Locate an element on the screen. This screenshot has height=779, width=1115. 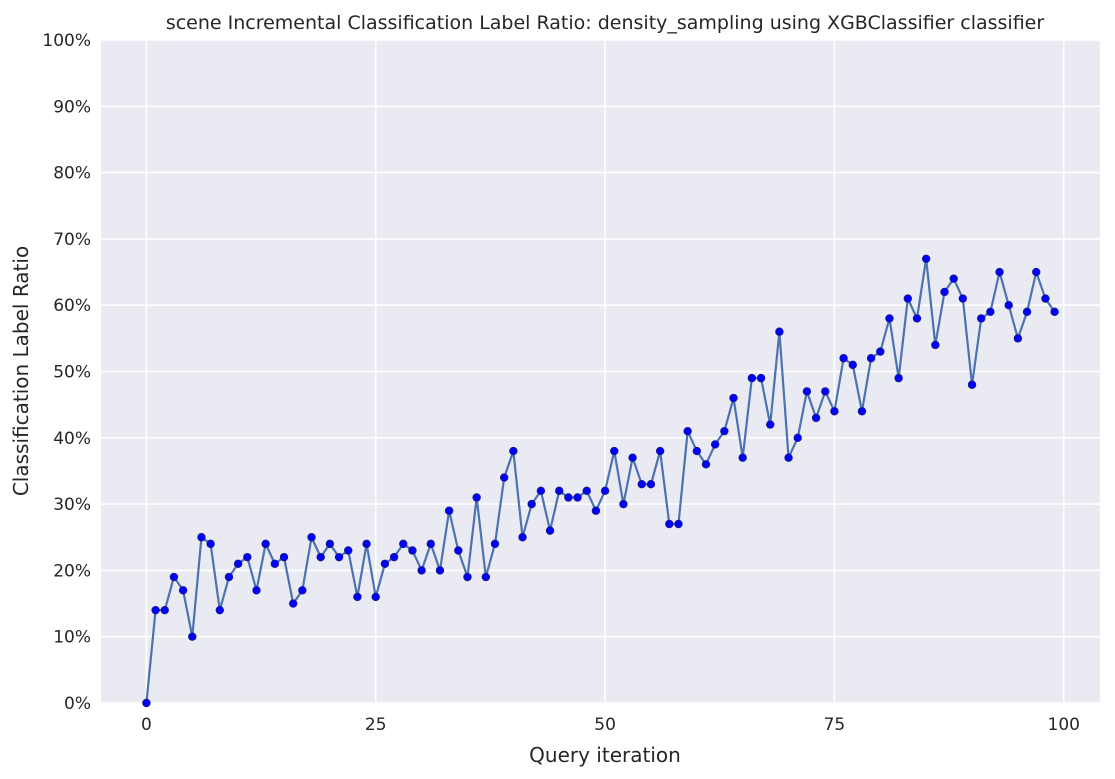
x-tick-labels: 0 25 50 75 100 is located at coordinates (610, 725).